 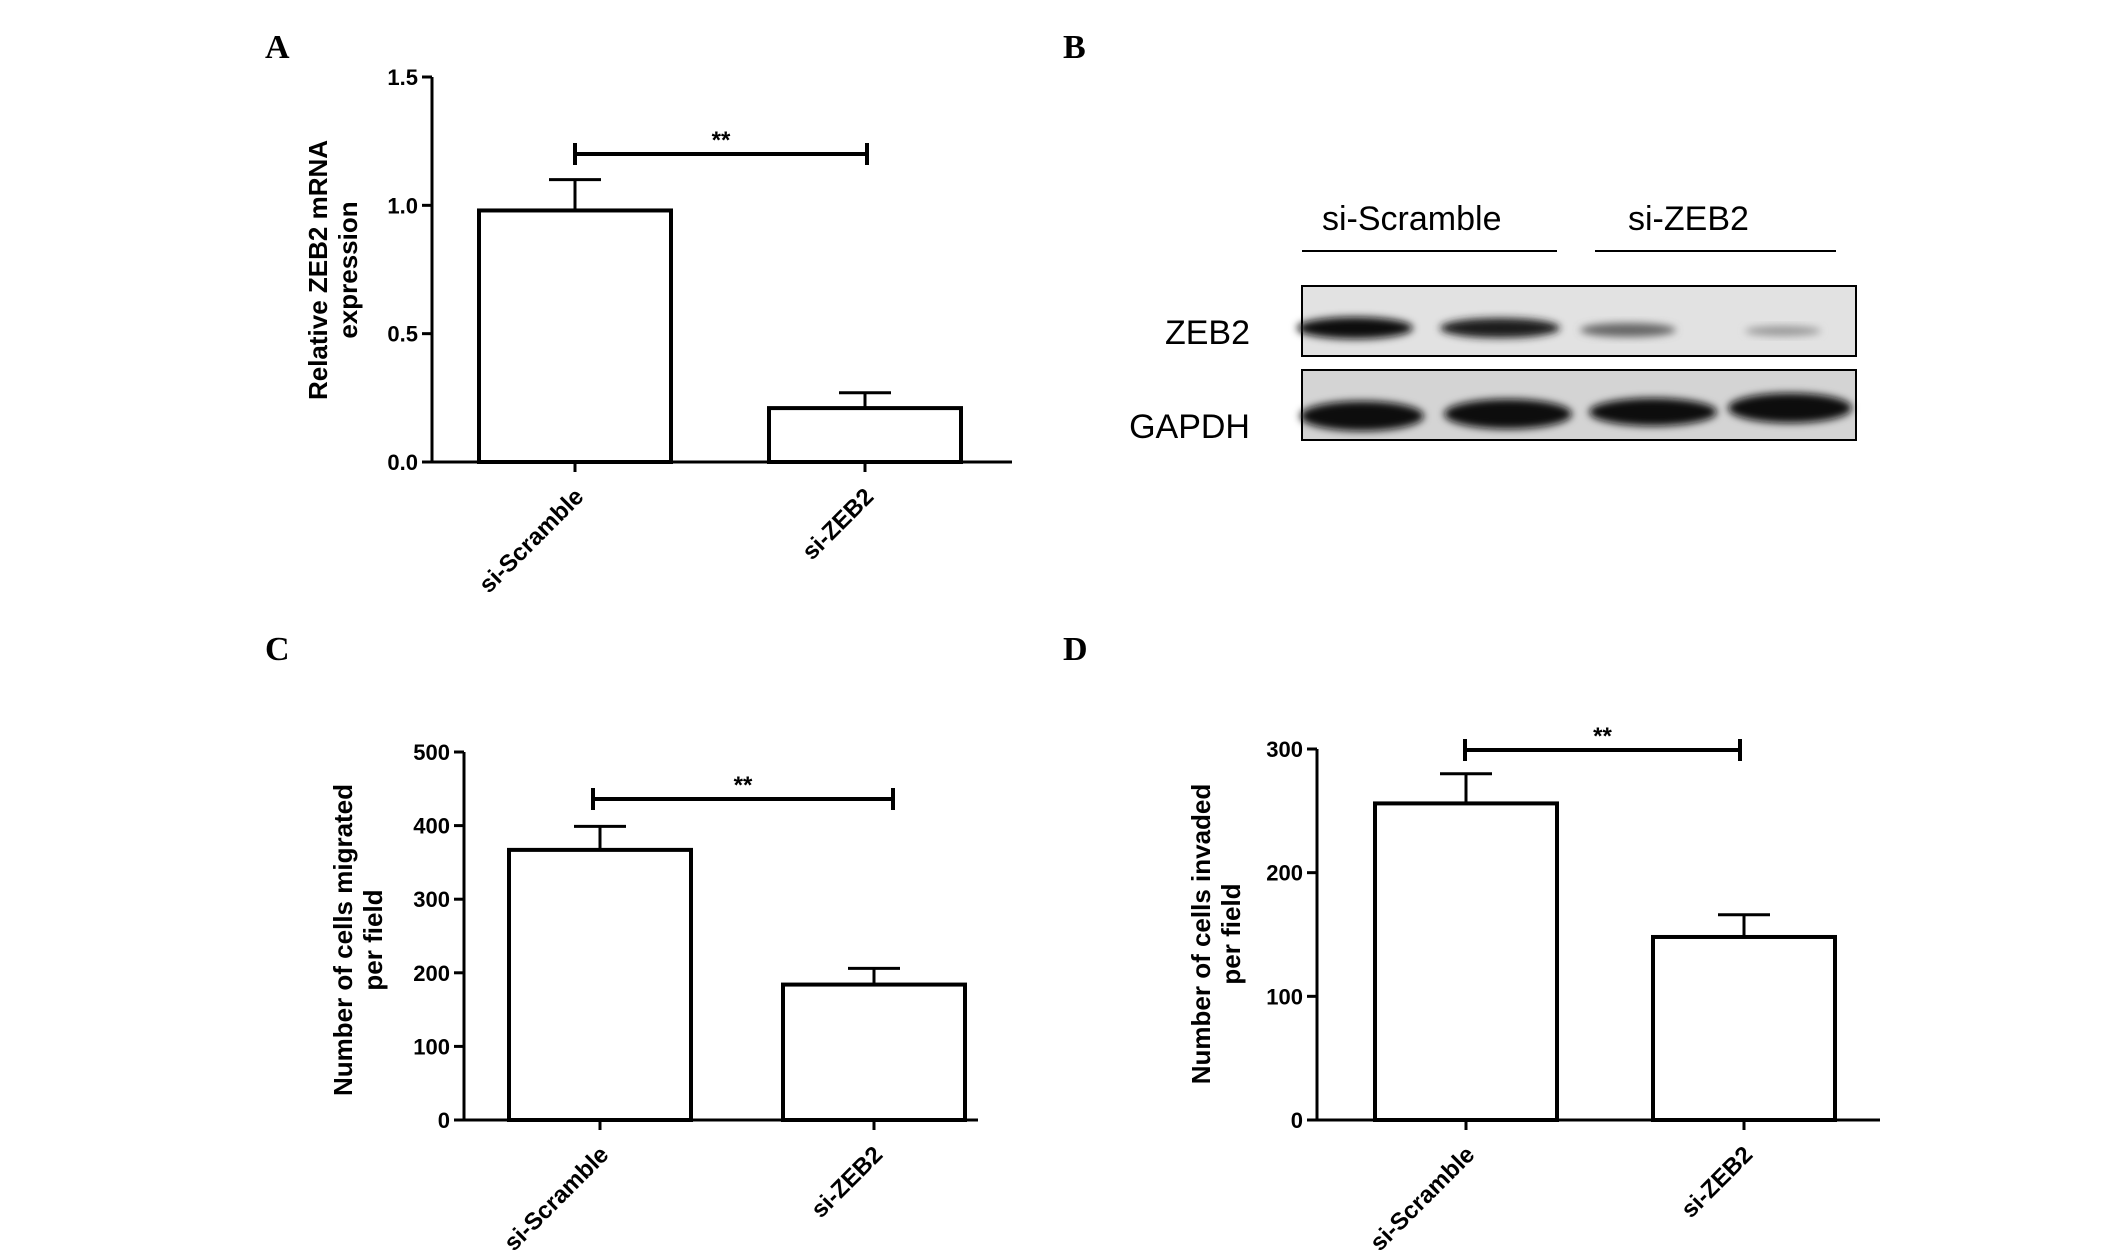 I want to click on y-tick-label-c-1: 100, so click(x=431, y=1046).